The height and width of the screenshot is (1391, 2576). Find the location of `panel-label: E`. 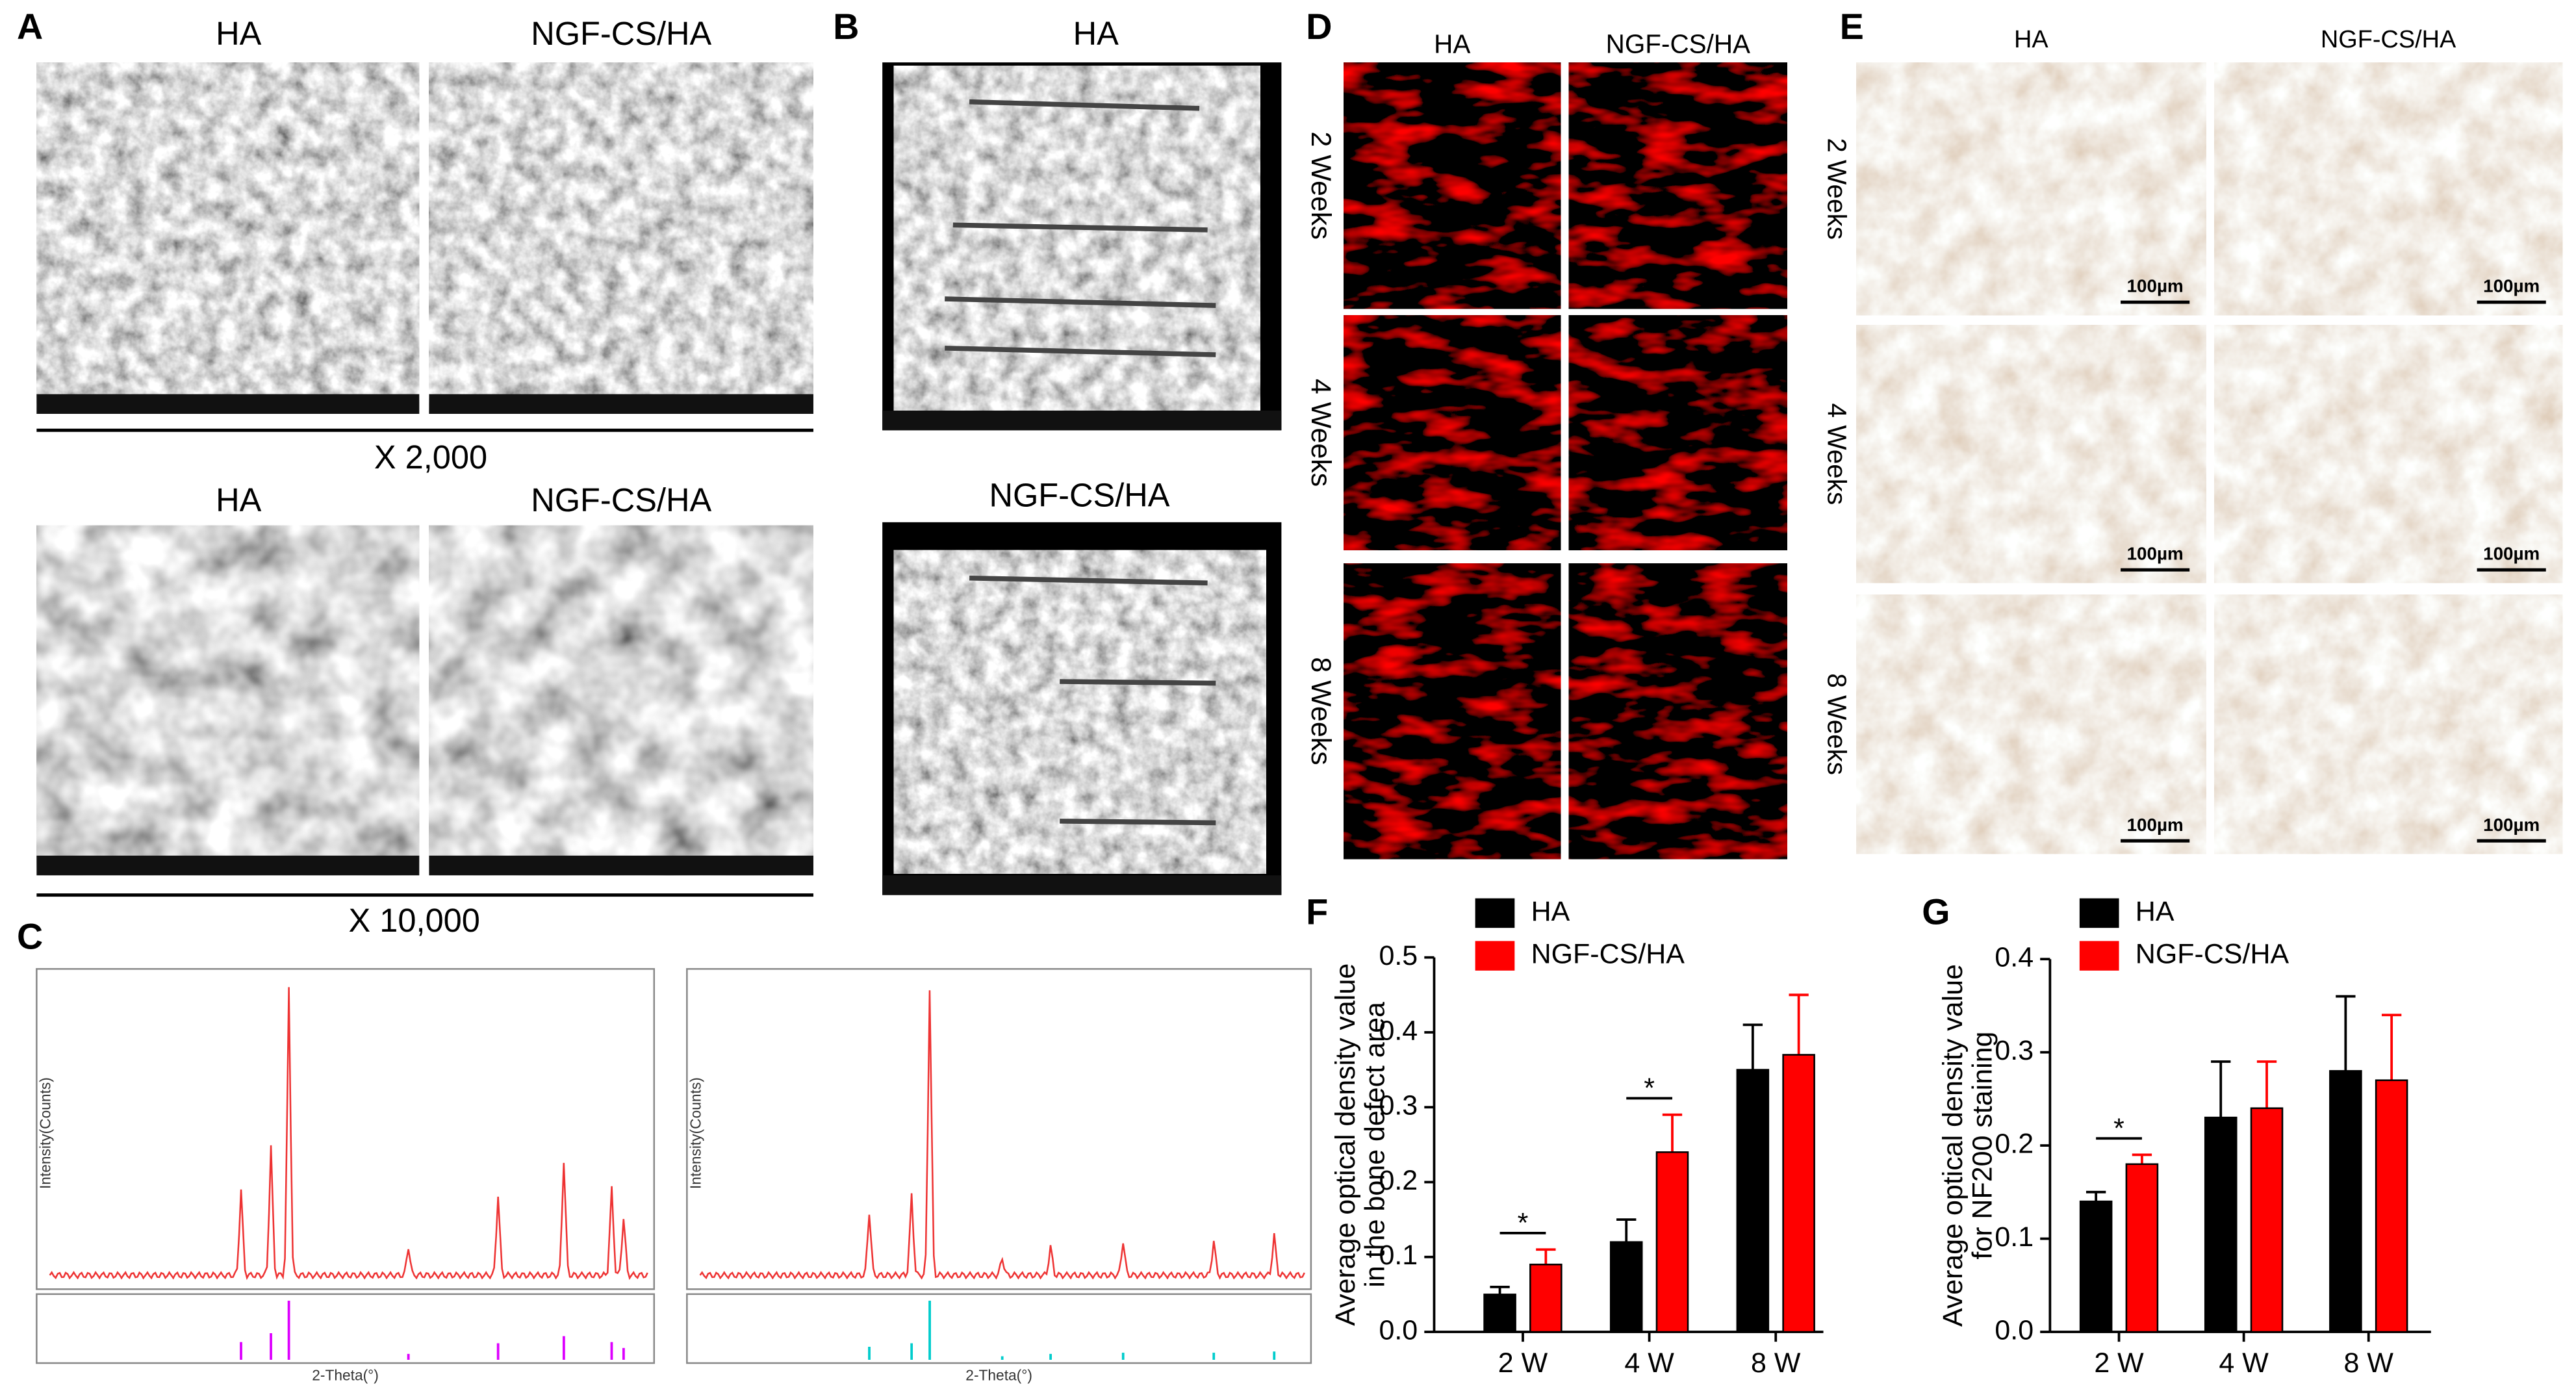

panel-label: E is located at coordinates (1852, 27).